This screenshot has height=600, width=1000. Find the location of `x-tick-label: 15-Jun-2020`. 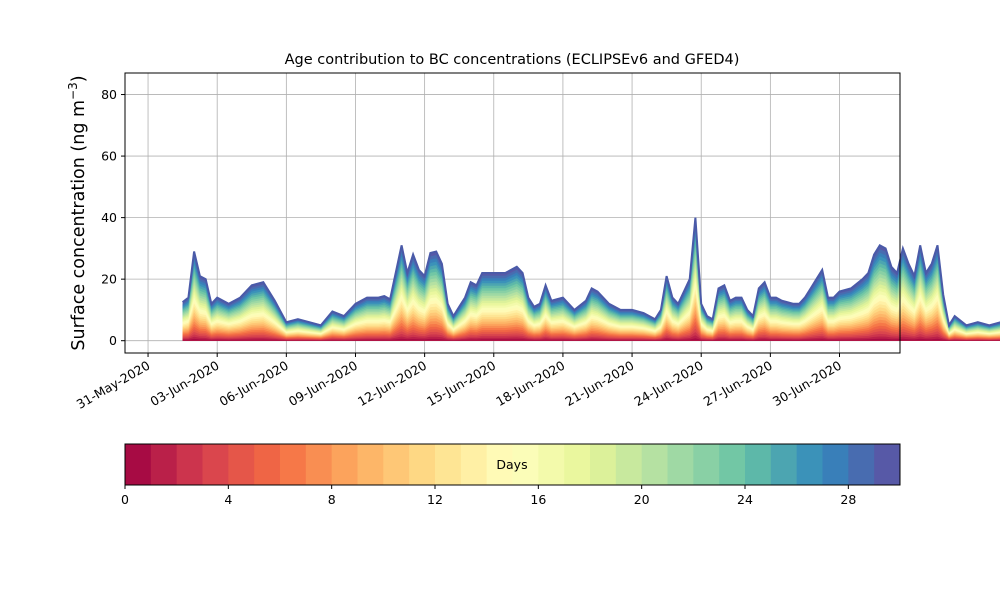

x-tick-label: 15-Jun-2020 is located at coordinates (461, 383).